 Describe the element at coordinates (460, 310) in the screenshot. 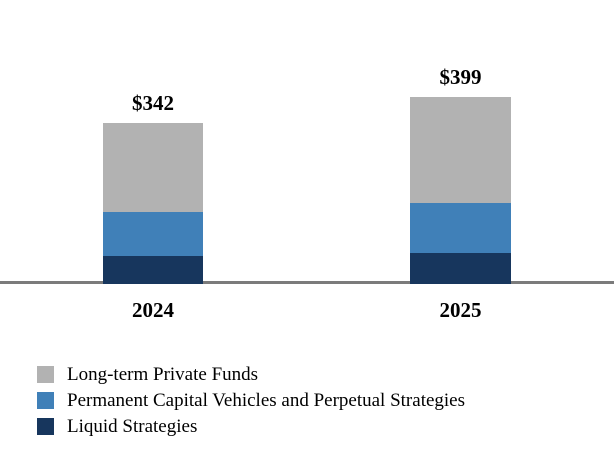

I see `category-label-2025: 2025` at that location.